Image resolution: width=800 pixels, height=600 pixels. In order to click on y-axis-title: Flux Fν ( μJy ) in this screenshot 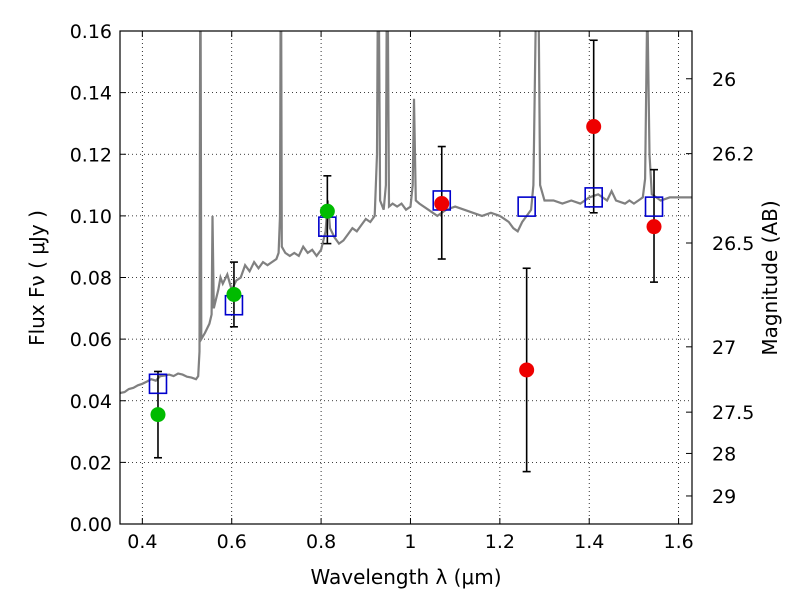, I will do `click(37, 278)`.